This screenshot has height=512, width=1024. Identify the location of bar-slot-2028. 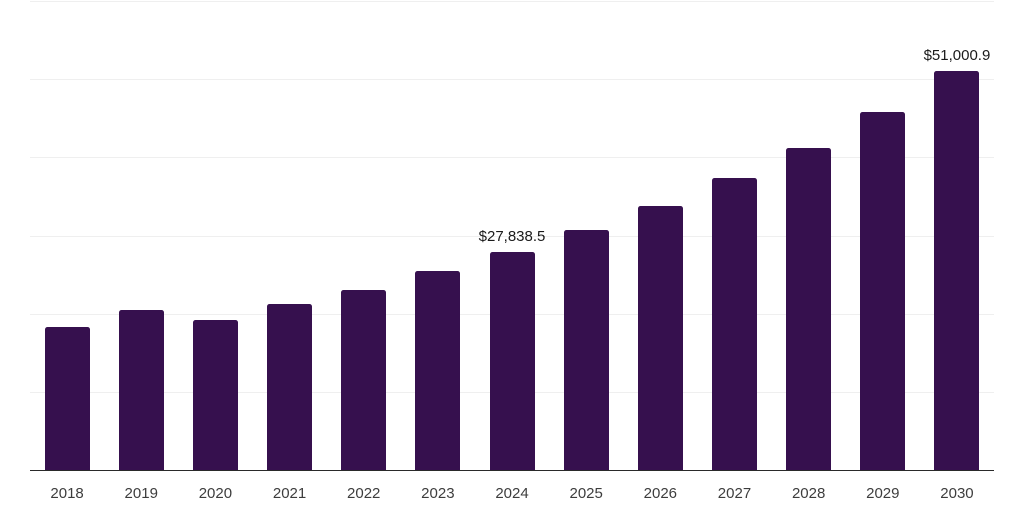
(809, 235).